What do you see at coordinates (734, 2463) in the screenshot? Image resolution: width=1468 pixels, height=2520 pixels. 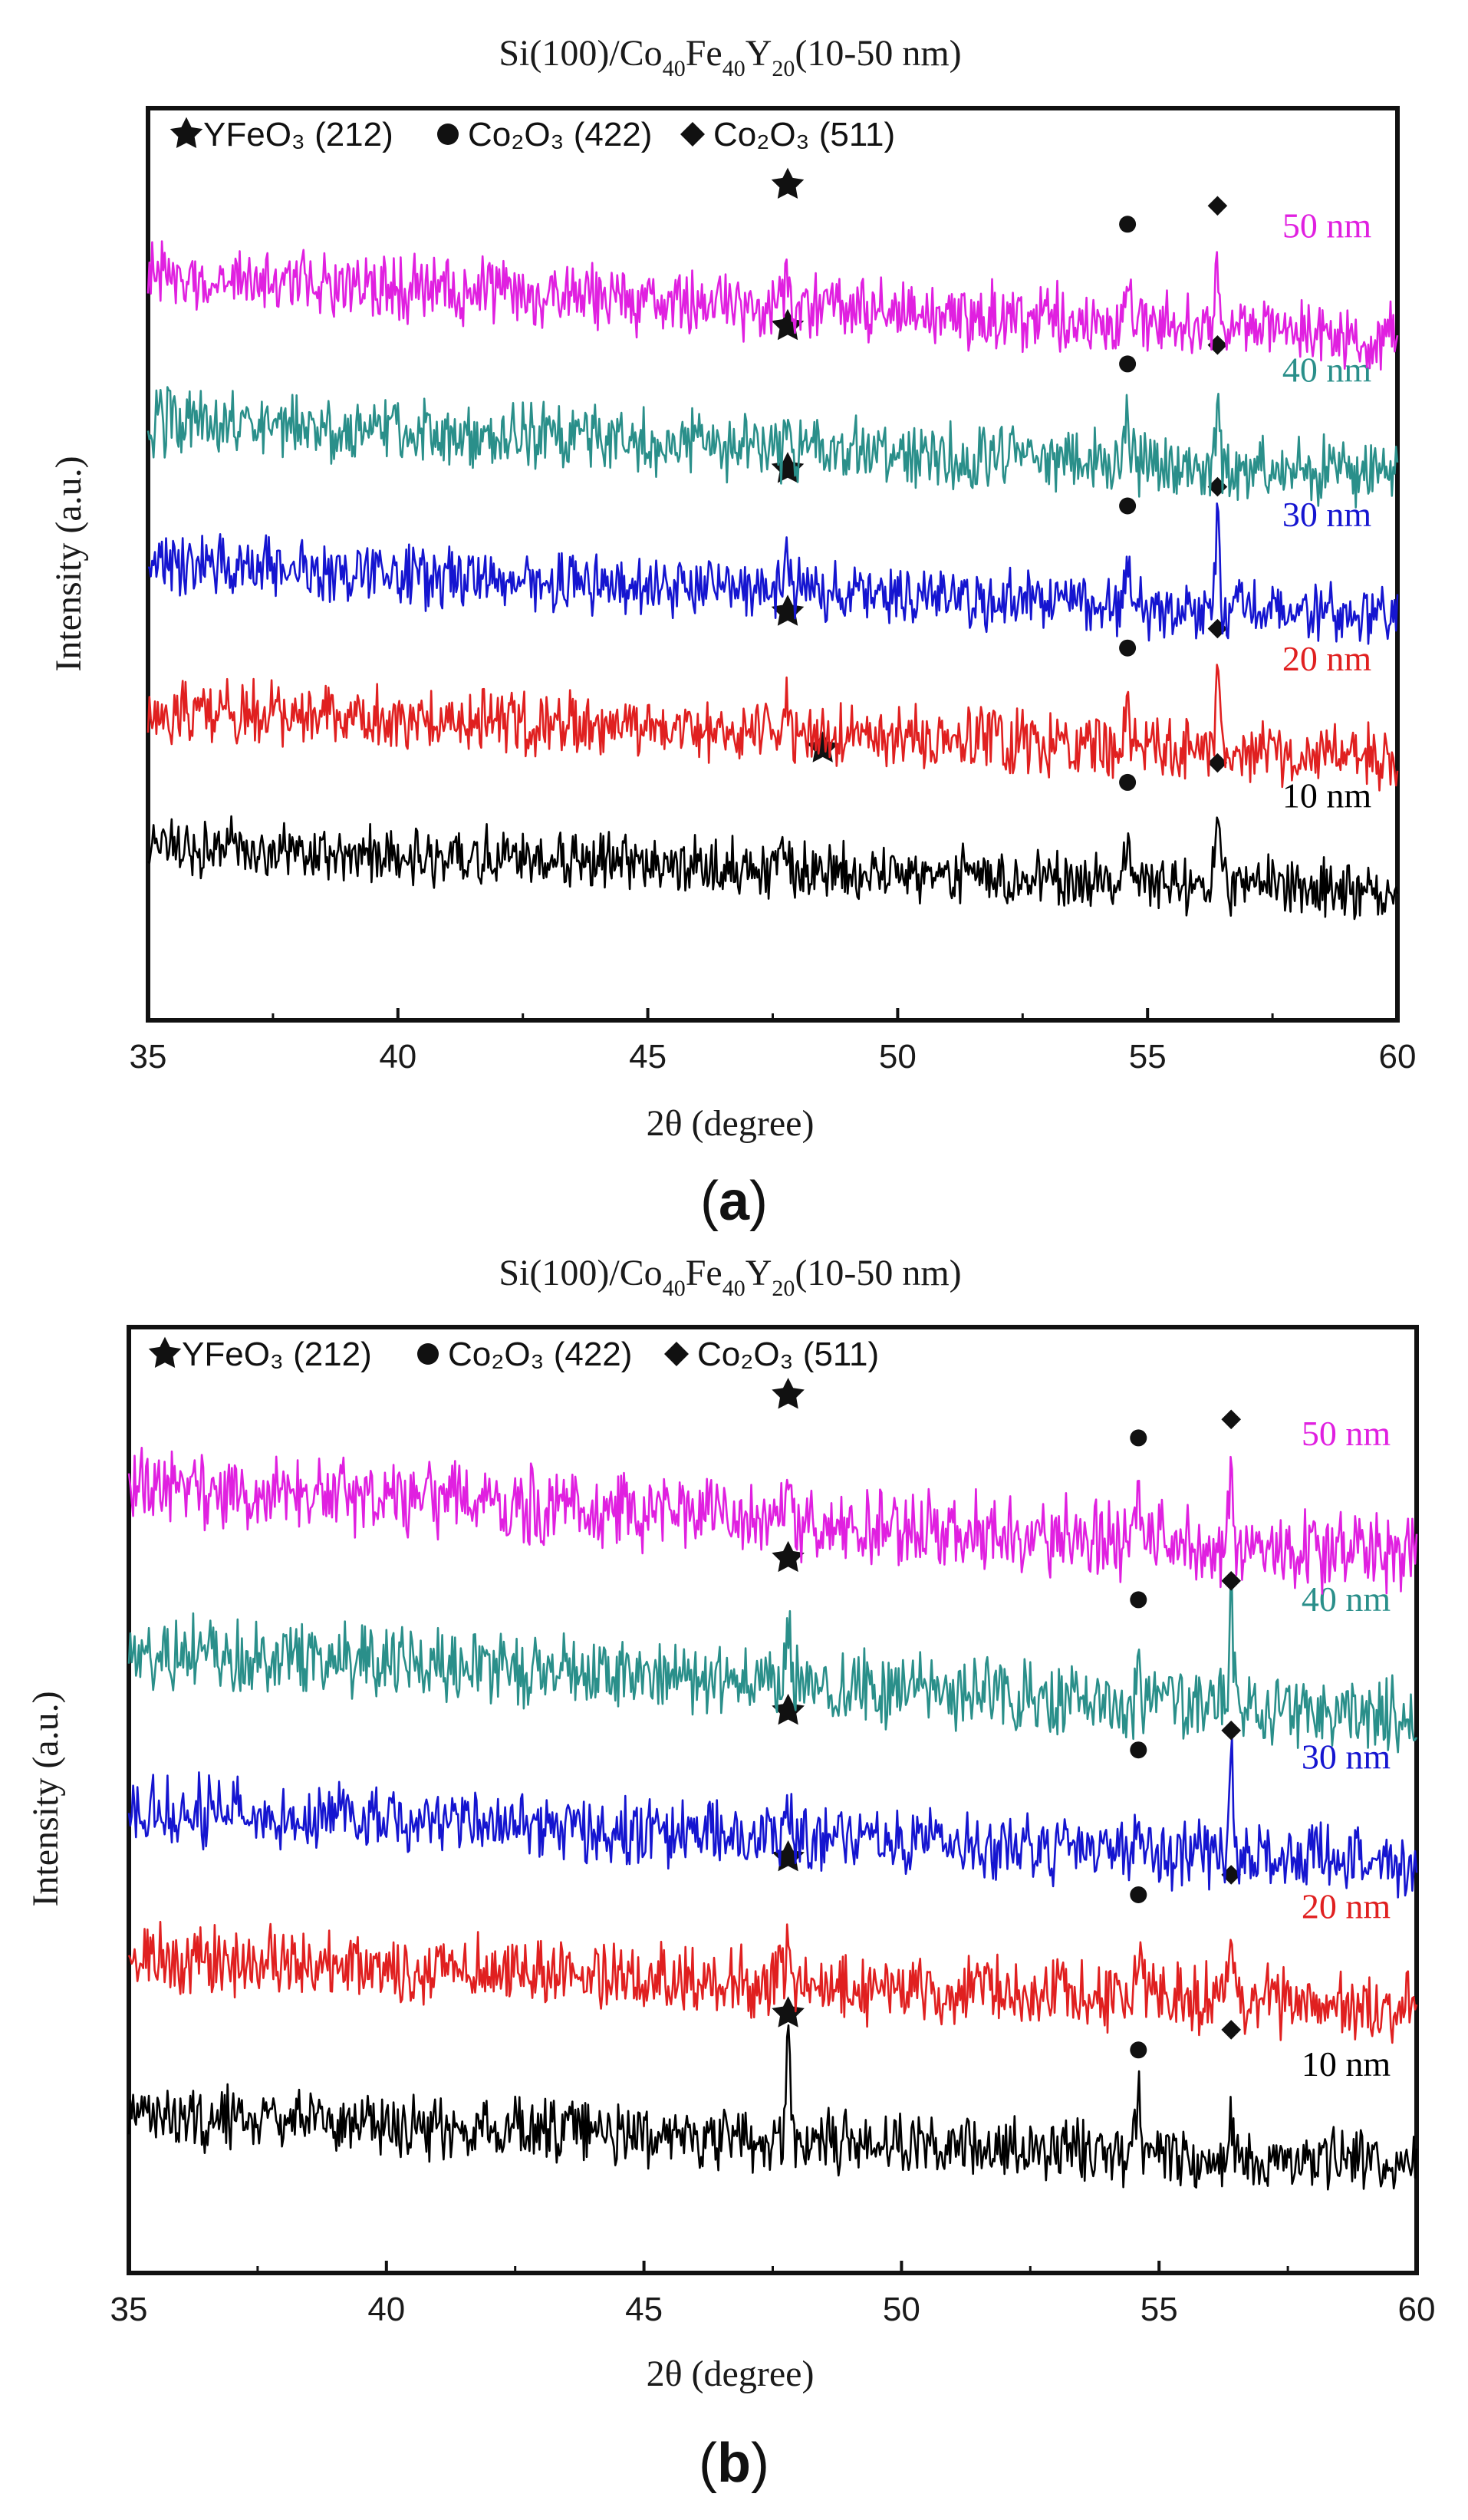 I see `panel-label-b: (b)` at bounding box center [734, 2463].